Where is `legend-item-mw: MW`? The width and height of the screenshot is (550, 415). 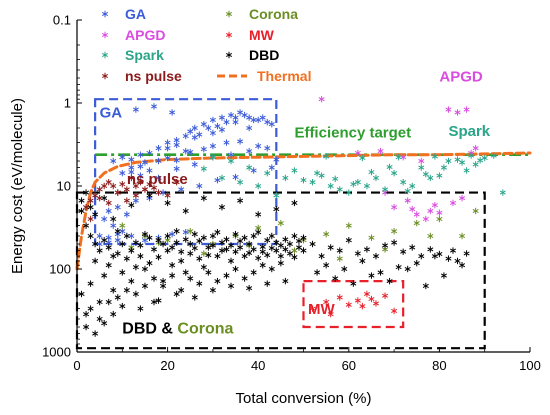
legend-item-mw: MW is located at coordinates (250, 35).